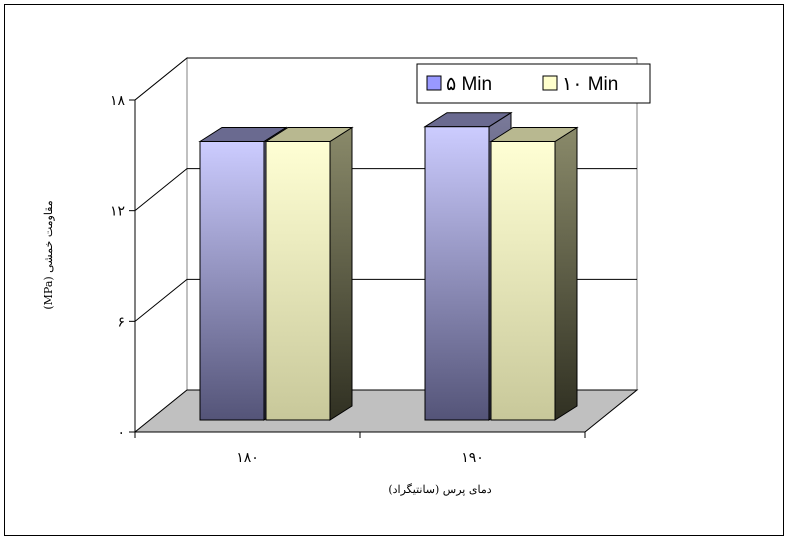 The width and height of the screenshot is (790, 541). What do you see at coordinates (550, 83) in the screenshot?
I see `legend-swatch-10min` at bounding box center [550, 83].